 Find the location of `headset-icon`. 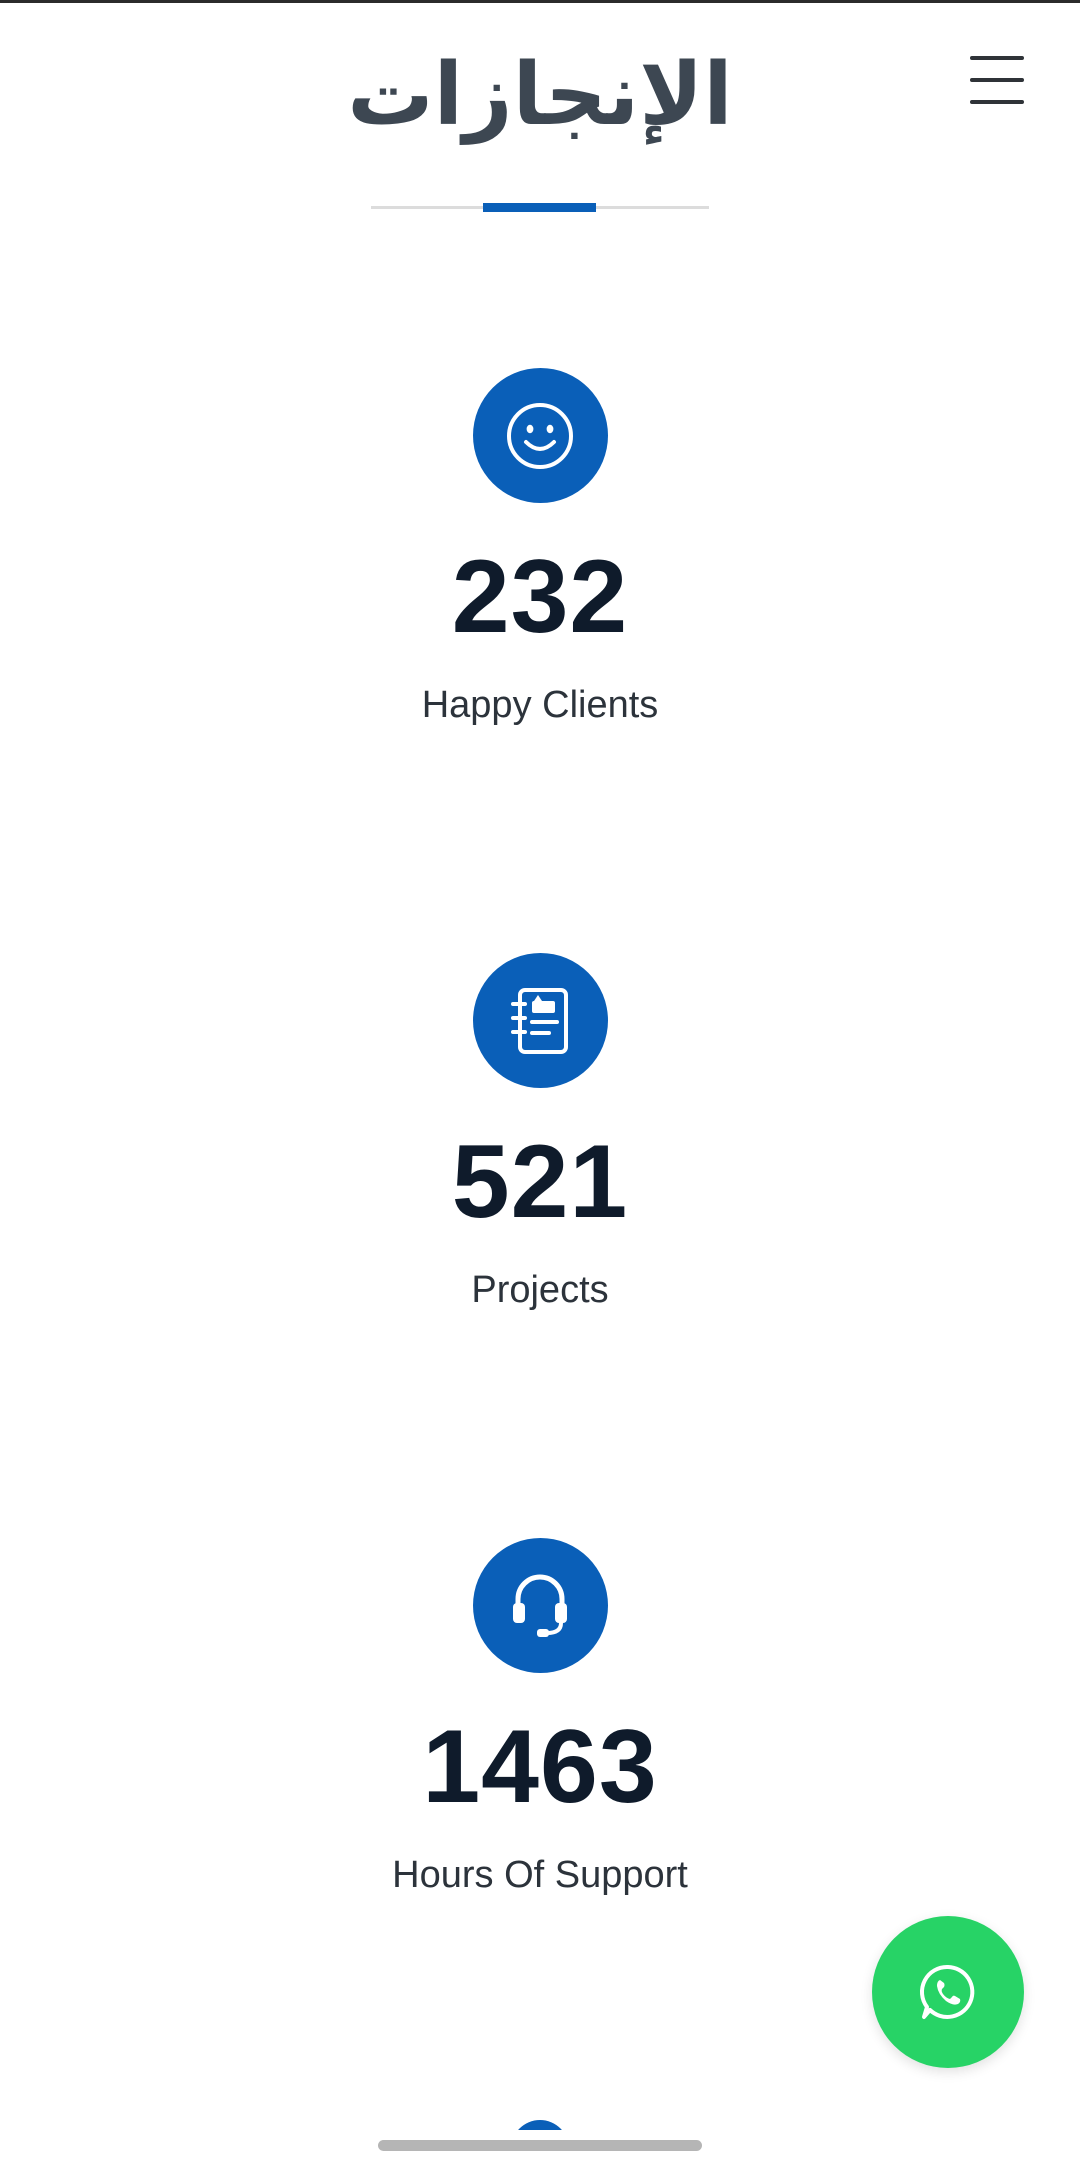

headset-icon is located at coordinates (540, 1605).